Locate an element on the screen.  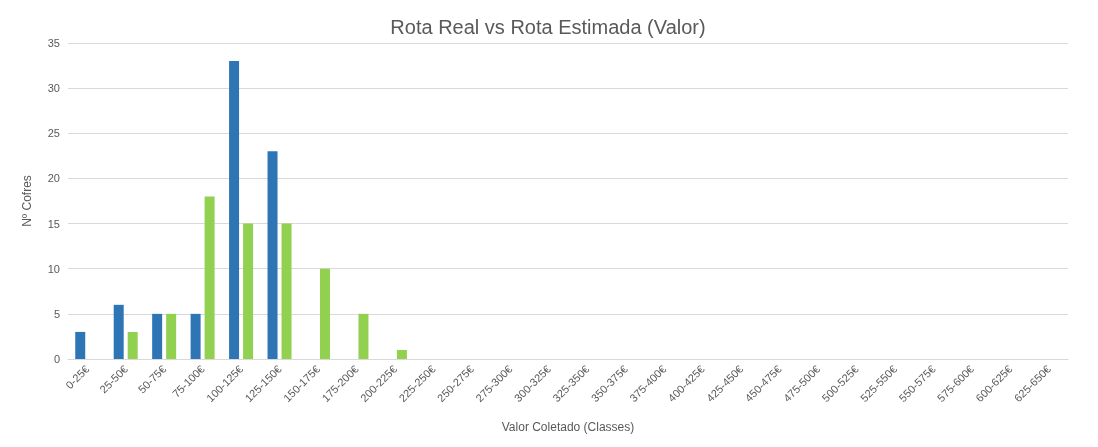
y-tick-label: 10 is located at coordinates (53, 268).